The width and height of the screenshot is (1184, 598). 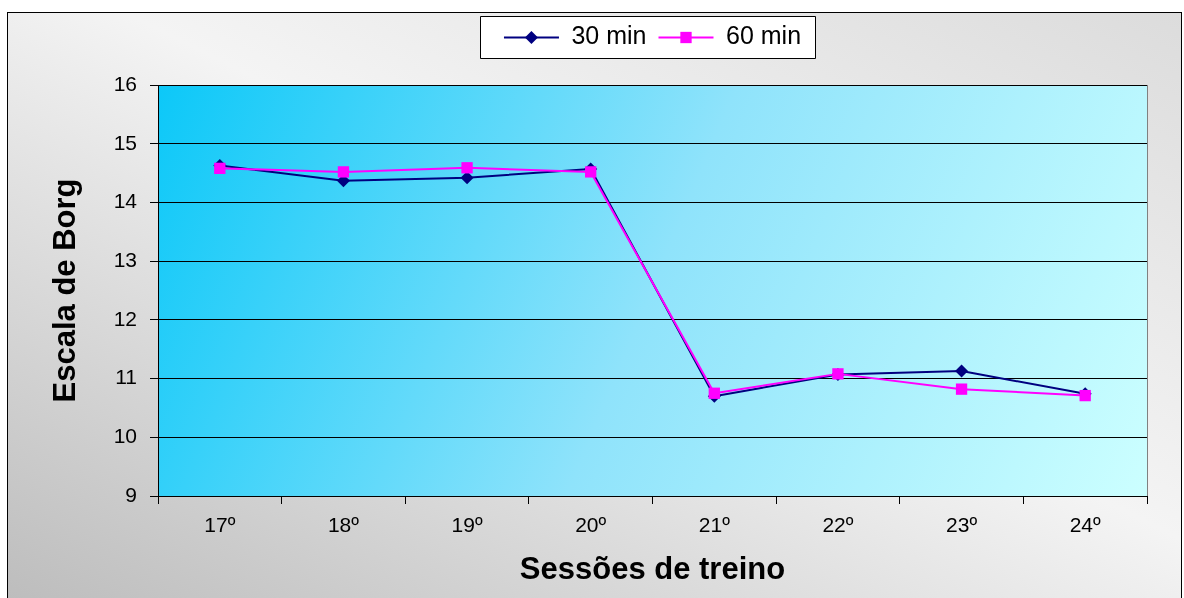 I want to click on x-tick-label: 21º, so click(x=714, y=525).